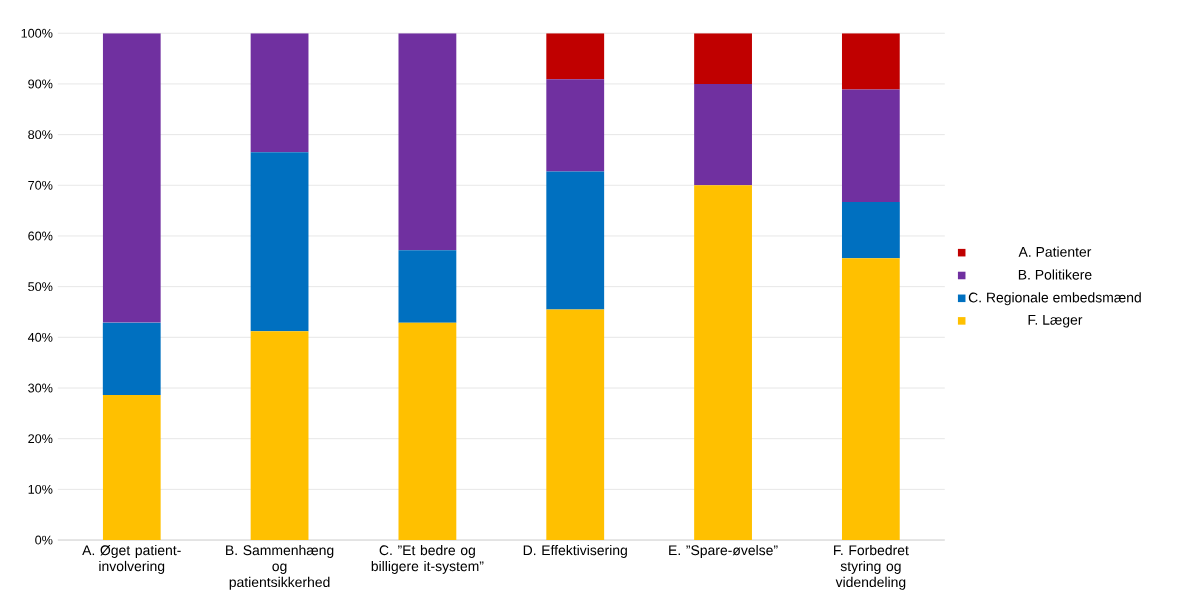 The image size is (1198, 614). Describe the element at coordinates (1055, 321) in the screenshot. I see `text: F. Læger` at that location.